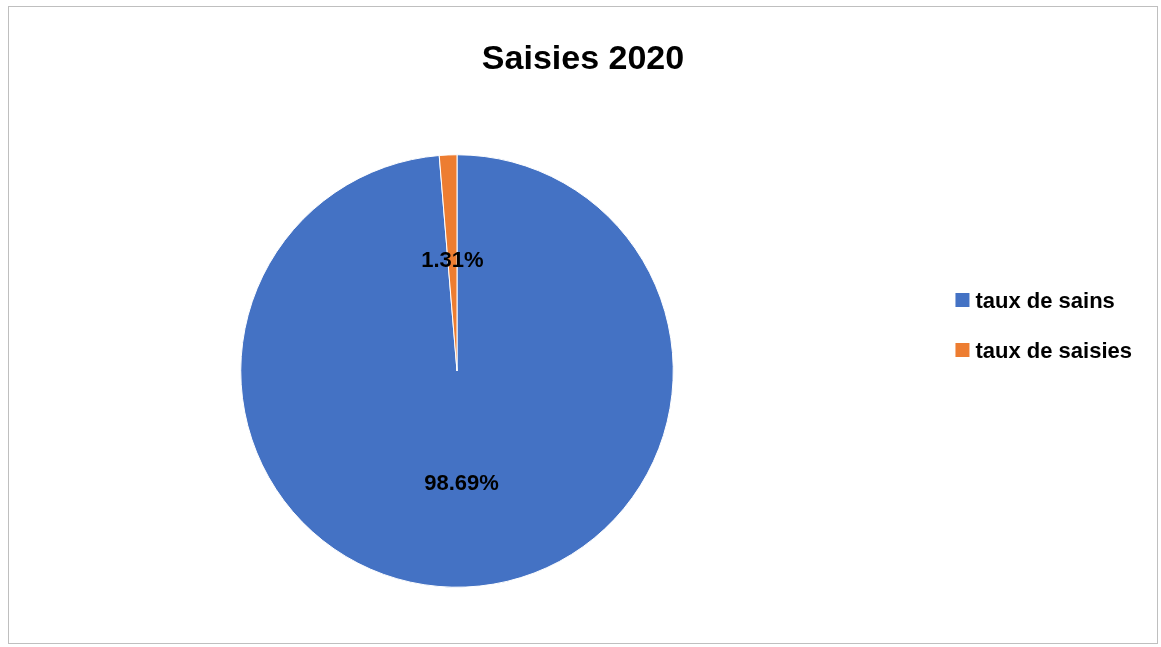 This screenshot has height=647, width=1161. What do you see at coordinates (461, 482) in the screenshot?
I see `data-label: 98.69%` at bounding box center [461, 482].